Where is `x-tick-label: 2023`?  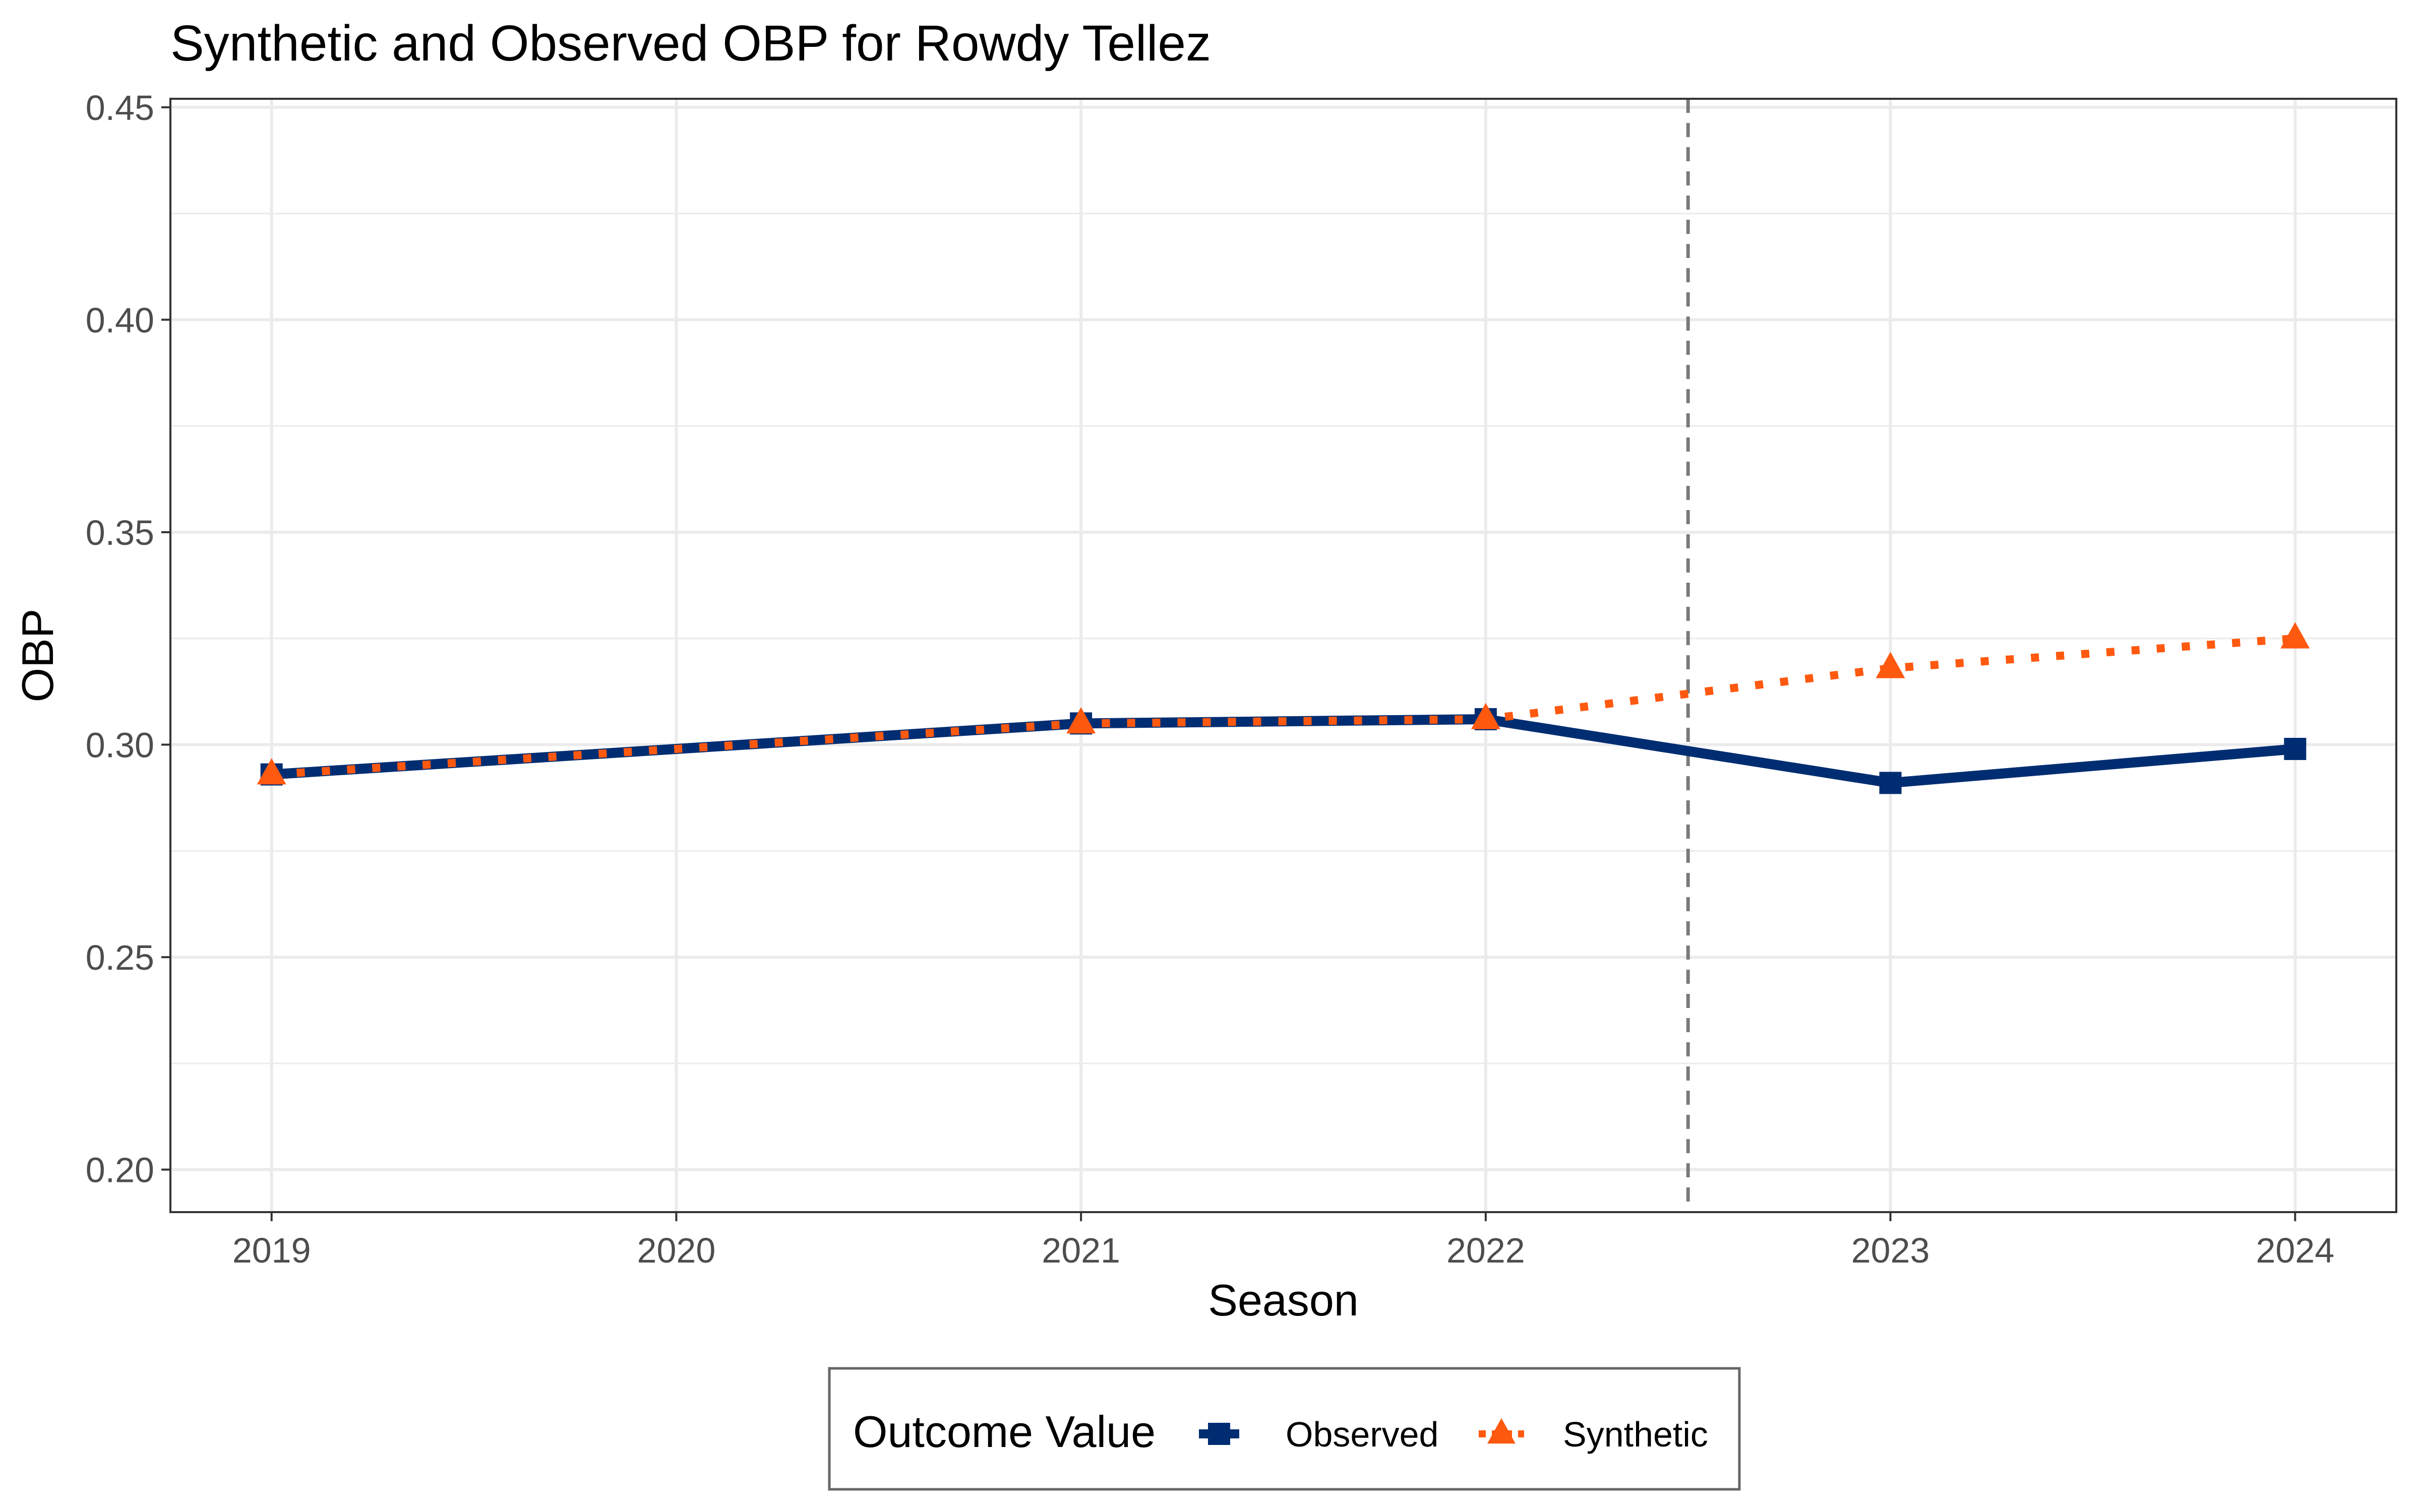
x-tick-label: 2023 is located at coordinates (1890, 1250).